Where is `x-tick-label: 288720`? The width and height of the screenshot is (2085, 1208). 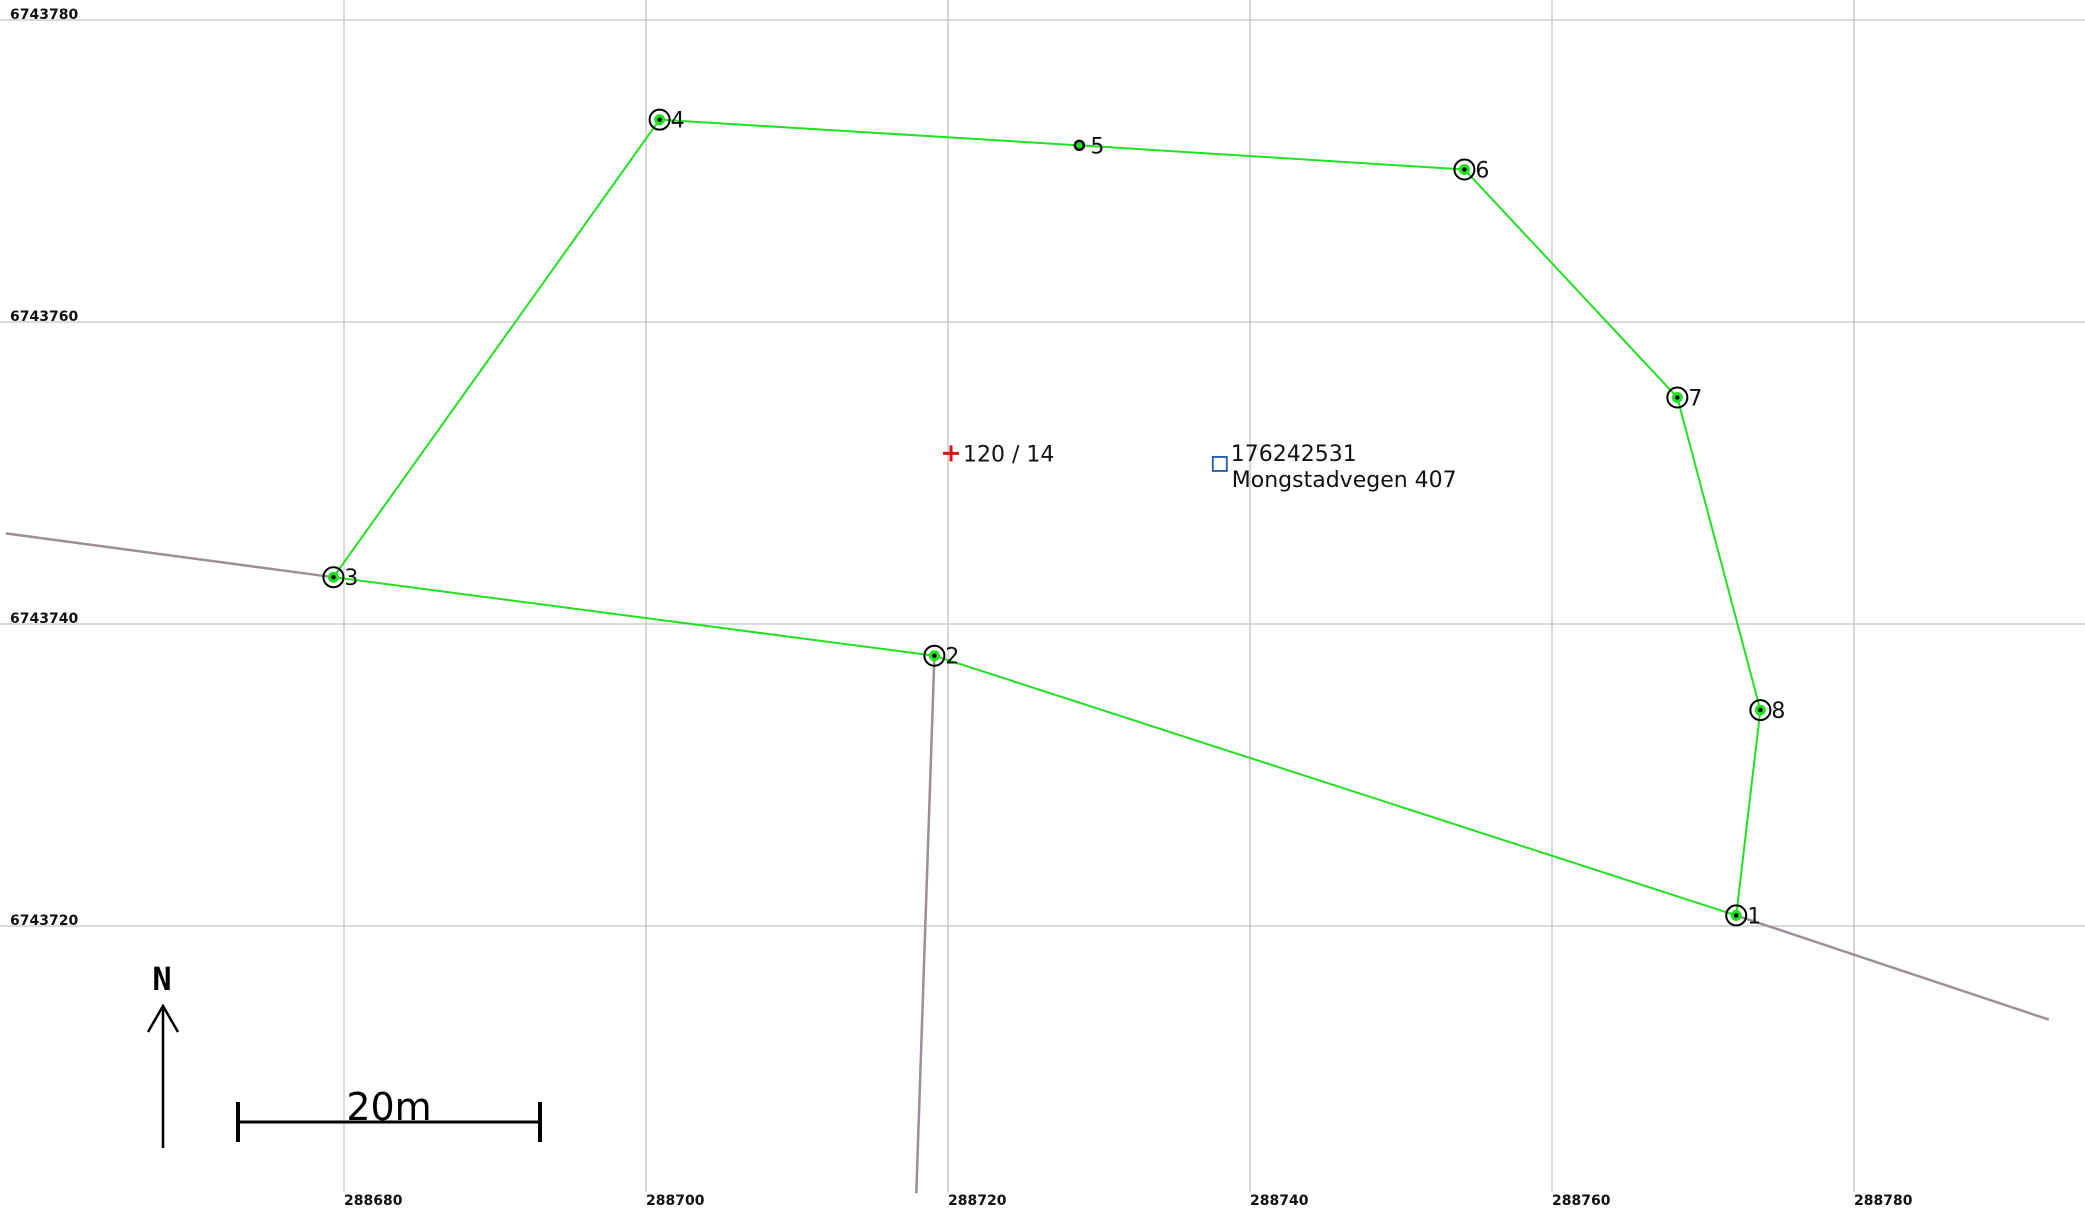 x-tick-label: 288720 is located at coordinates (977, 1200).